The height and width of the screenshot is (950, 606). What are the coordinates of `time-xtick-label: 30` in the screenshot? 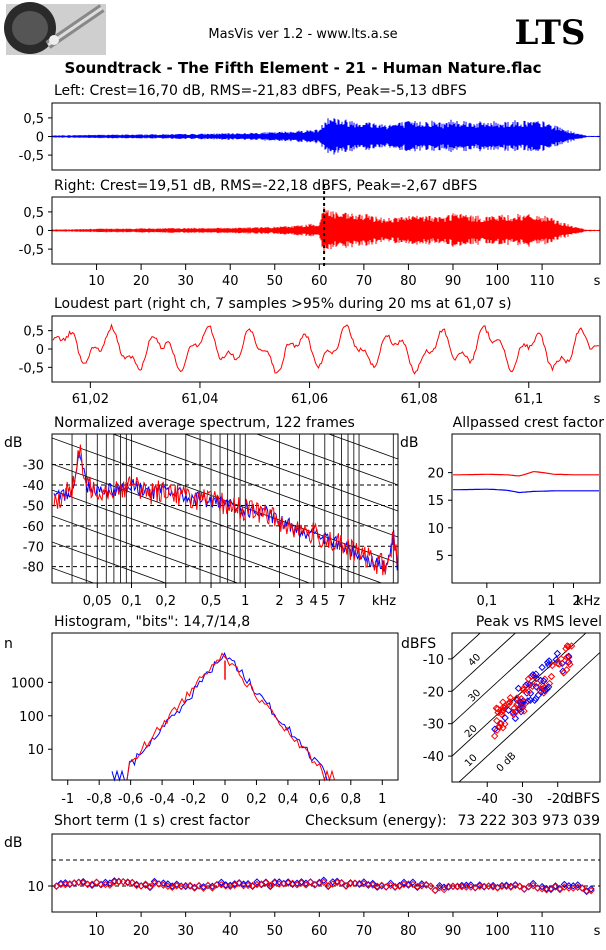 It's located at (185, 281).